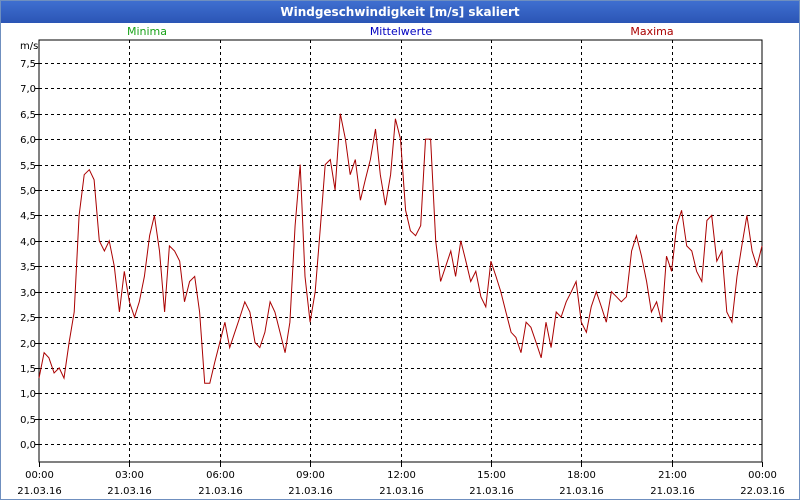  I want to click on legend: Minima Mittelwerte Maxima, so click(400, 31).